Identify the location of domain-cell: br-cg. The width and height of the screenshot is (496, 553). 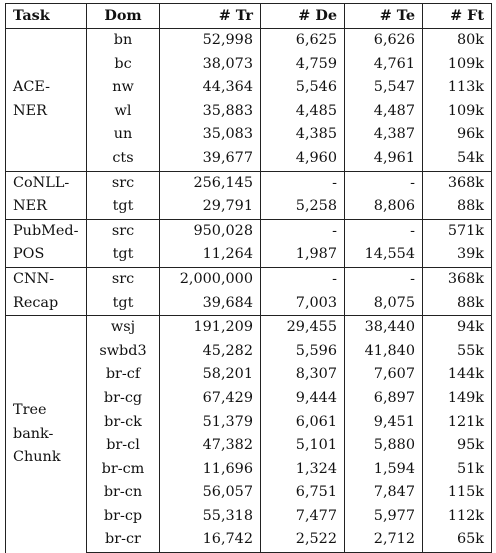
(123, 398).